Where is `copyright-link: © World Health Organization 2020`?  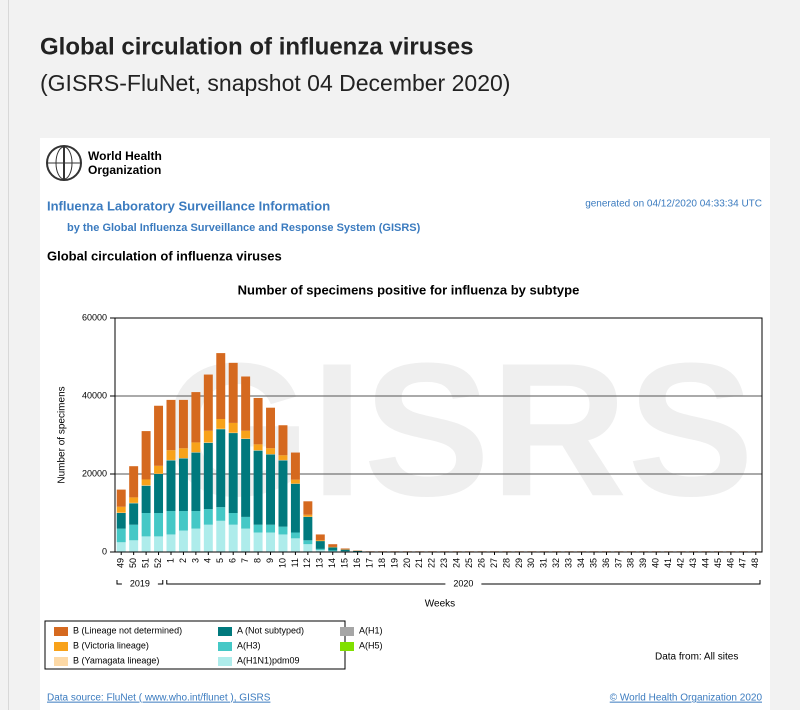
copyright-link: © World Health Organization 2020 is located at coordinates (686, 698).